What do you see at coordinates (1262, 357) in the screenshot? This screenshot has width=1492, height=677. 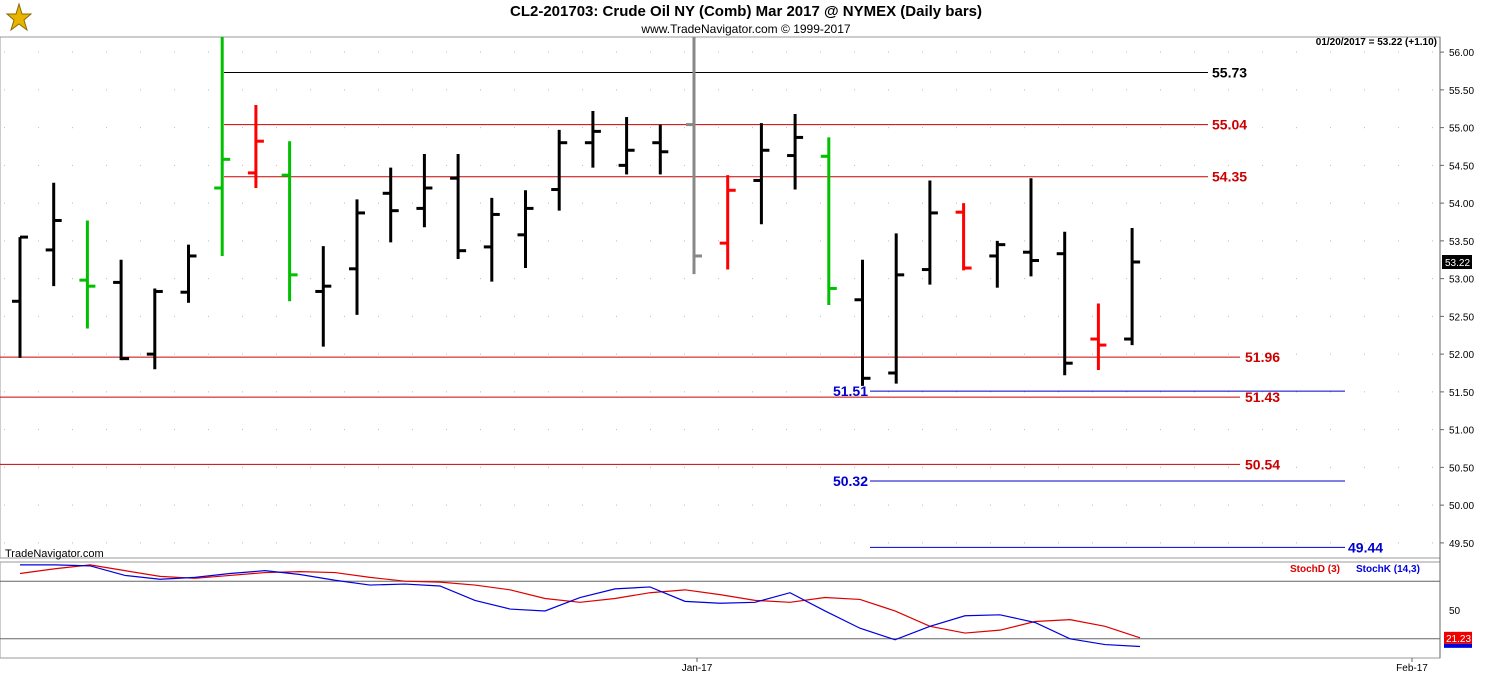 I see `level-label: 51.96` at bounding box center [1262, 357].